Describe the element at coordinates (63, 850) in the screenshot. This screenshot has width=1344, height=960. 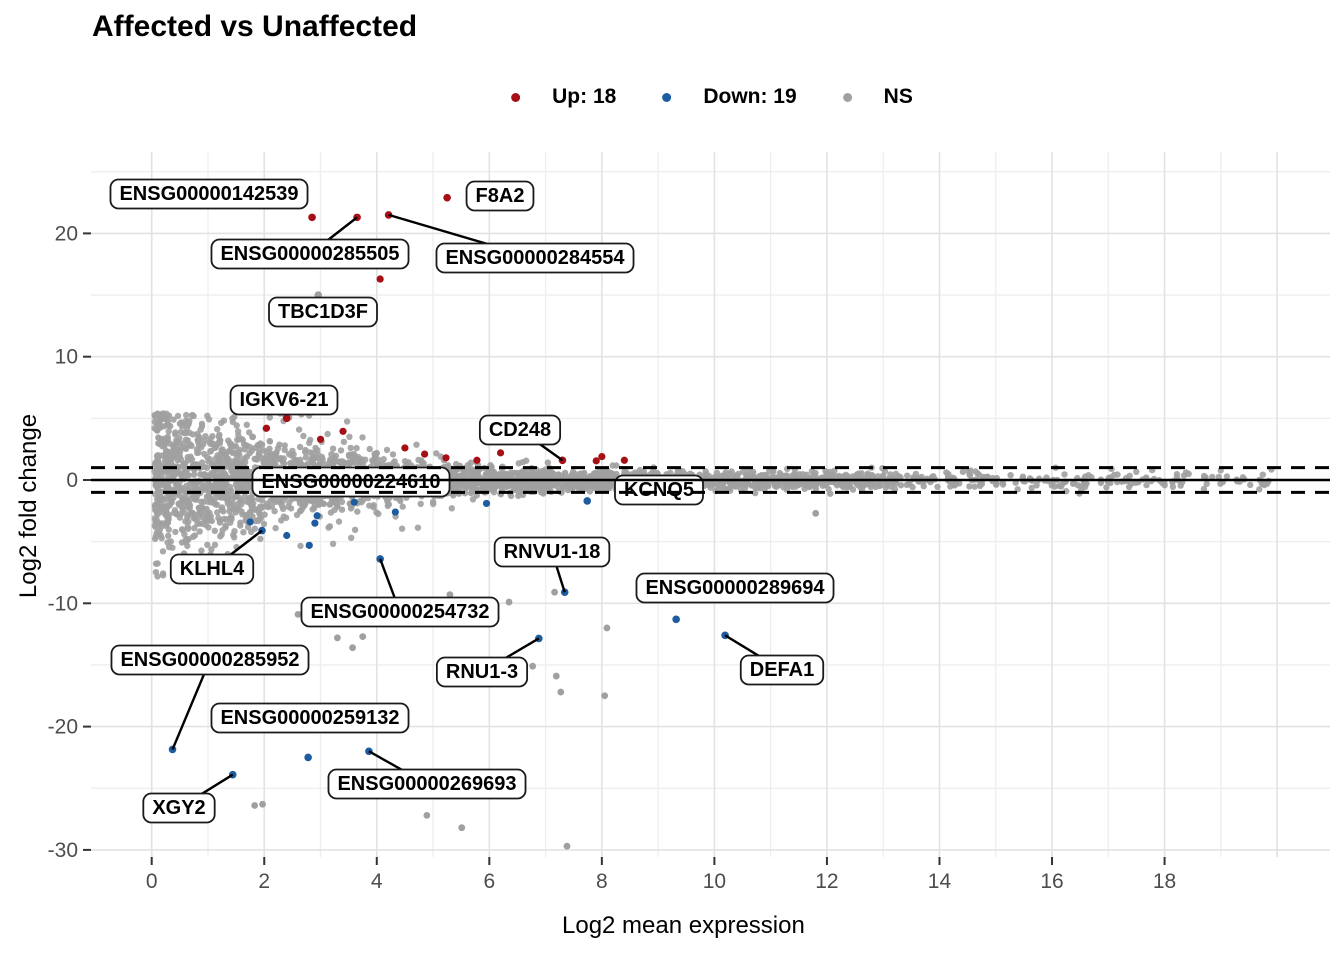
I see `svg-text: -30` at that location.